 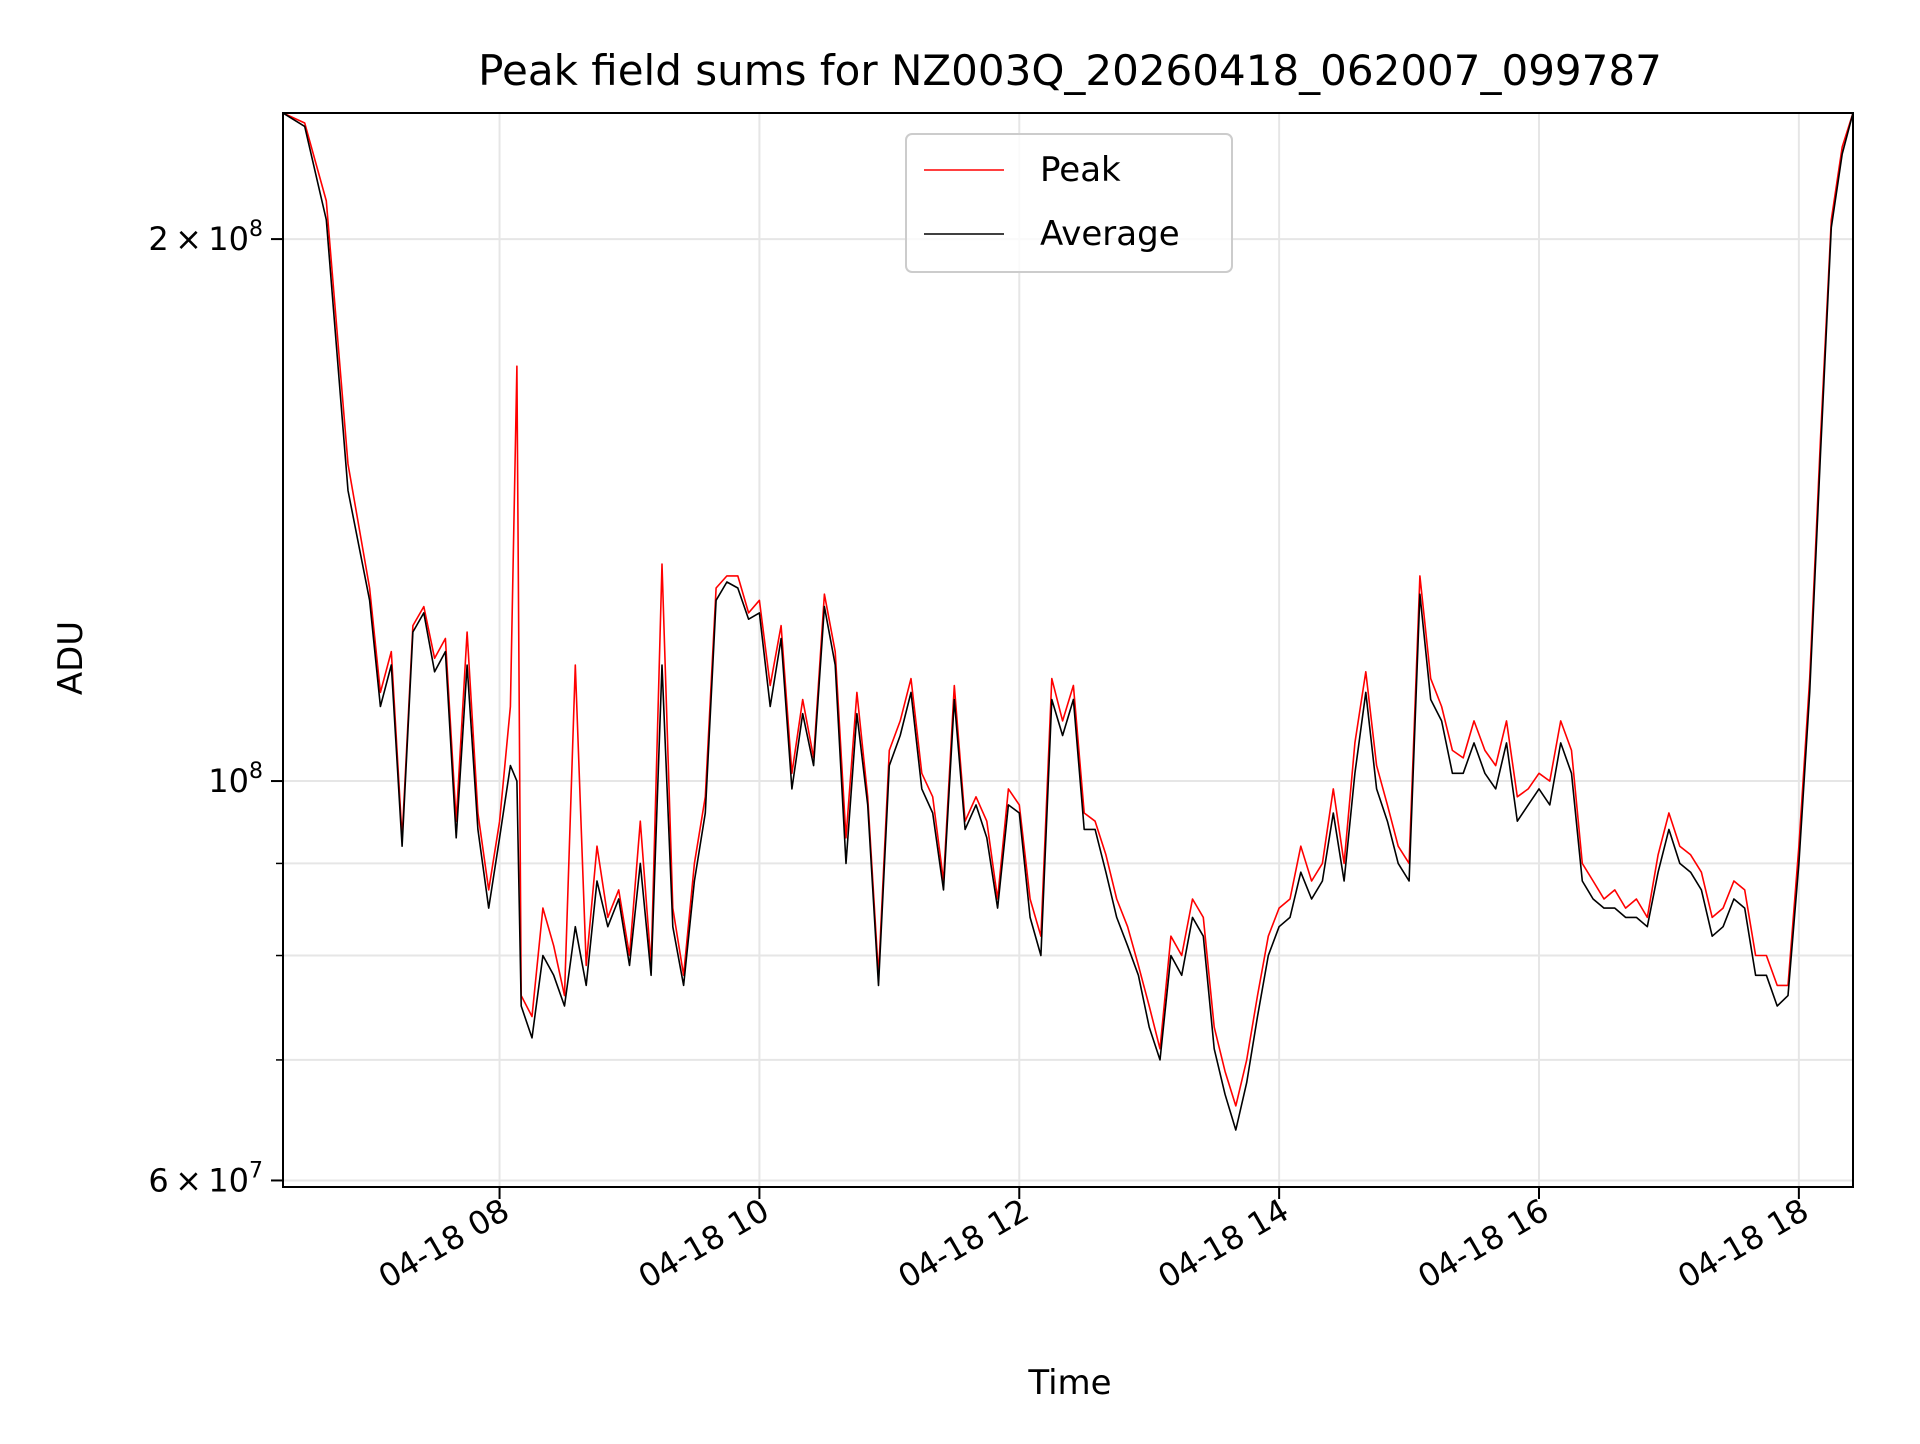 What do you see at coordinates (205, 1178) in the screenshot?
I see `y-tick-label: 6 × 107` at bounding box center [205, 1178].